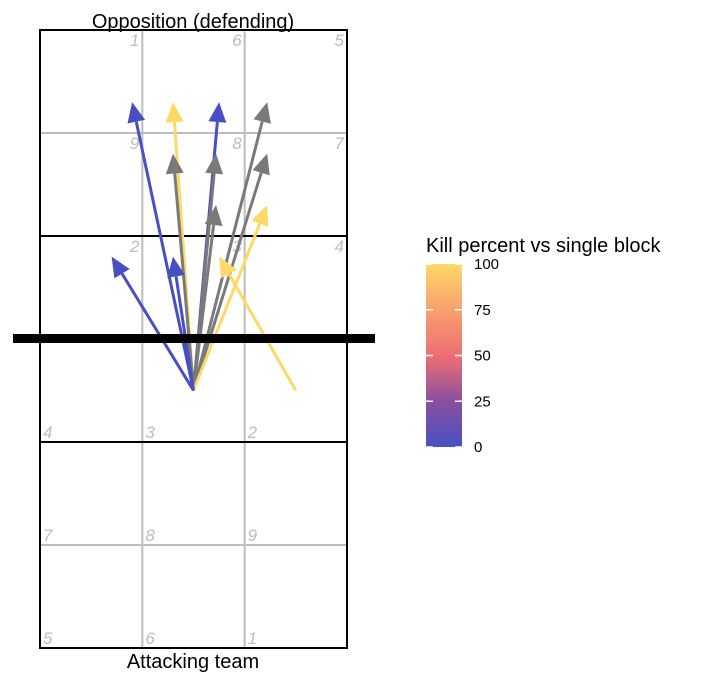 This screenshot has width=720, height=677. Describe the element at coordinates (48, 638) in the screenshot. I see `zone-label-attacking-5: 5` at that location.